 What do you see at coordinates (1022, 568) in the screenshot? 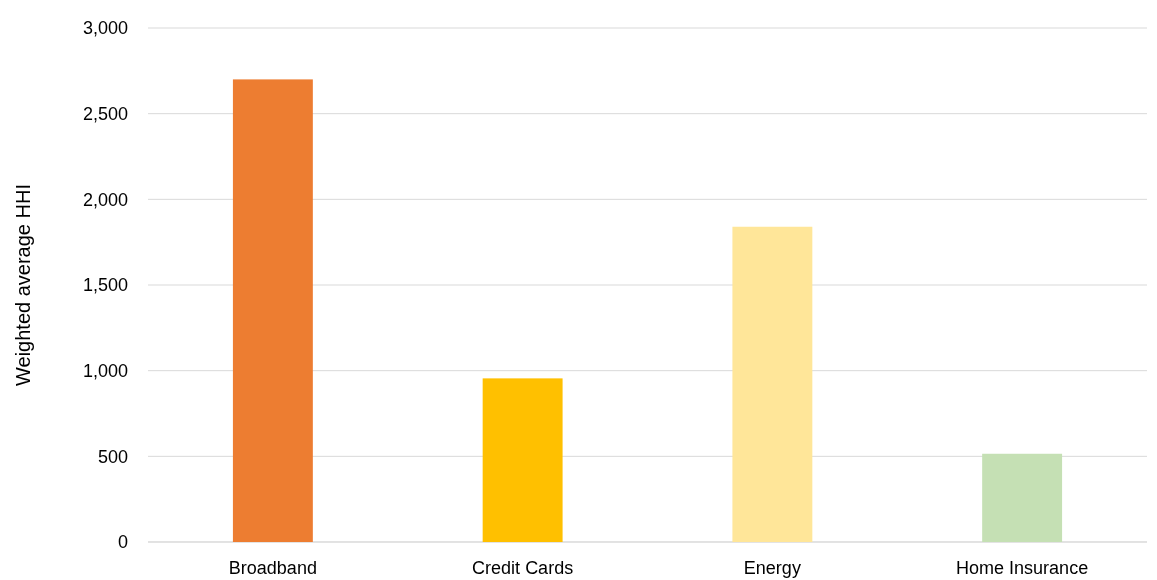
I see `x-tick-label: Home Insurance` at bounding box center [1022, 568].